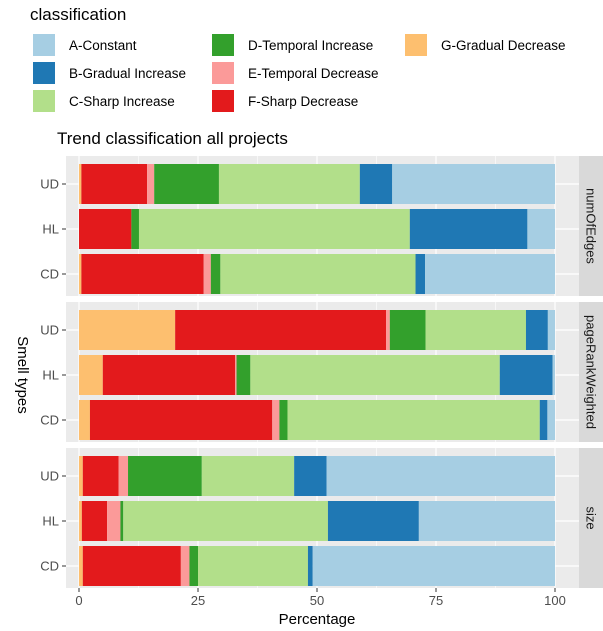  Describe the element at coordinates (165, 476) in the screenshot. I see `bar-segment-size-UD-D` at that location.